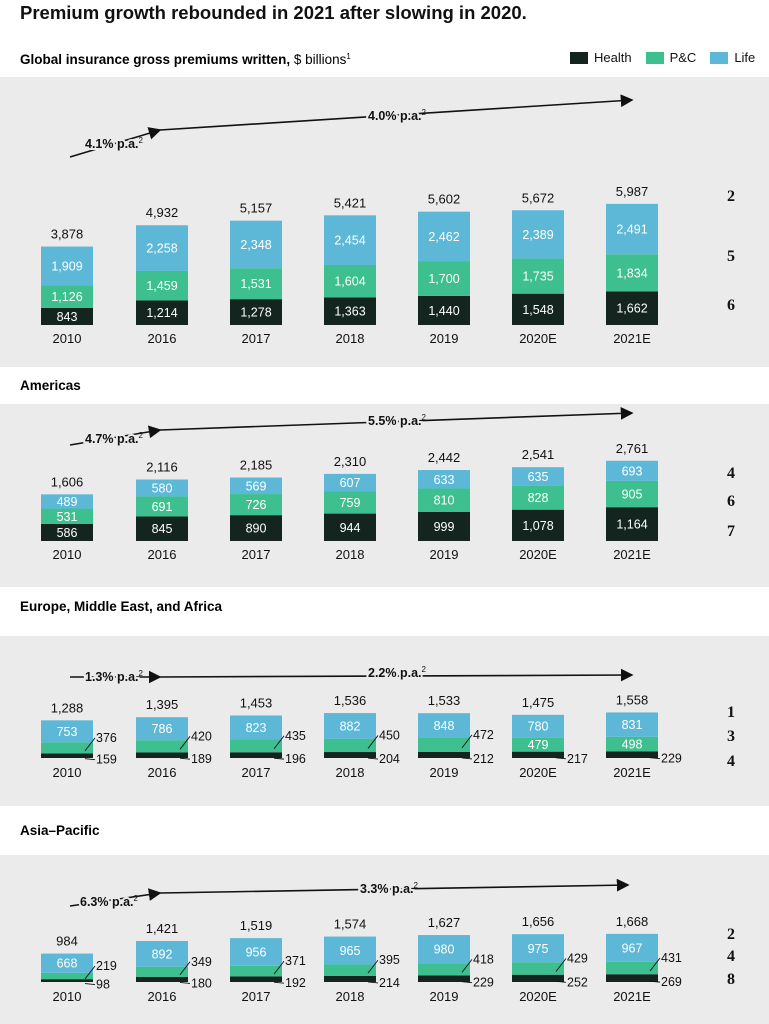 The image size is (769, 1024). What do you see at coordinates (538, 744) in the screenshot?
I see `bar-segment-2-5-pc` at bounding box center [538, 744].